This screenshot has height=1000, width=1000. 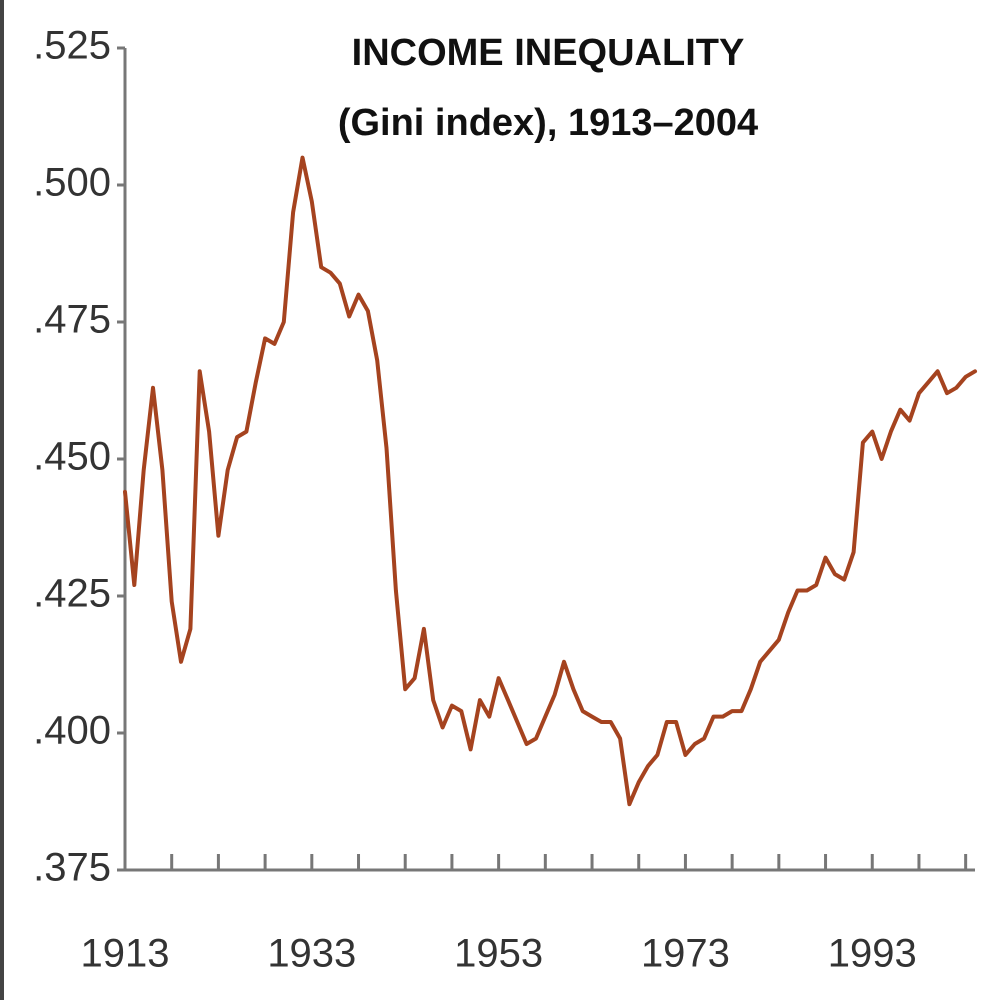 I want to click on y-tick-label: .525, so click(x=72, y=46).